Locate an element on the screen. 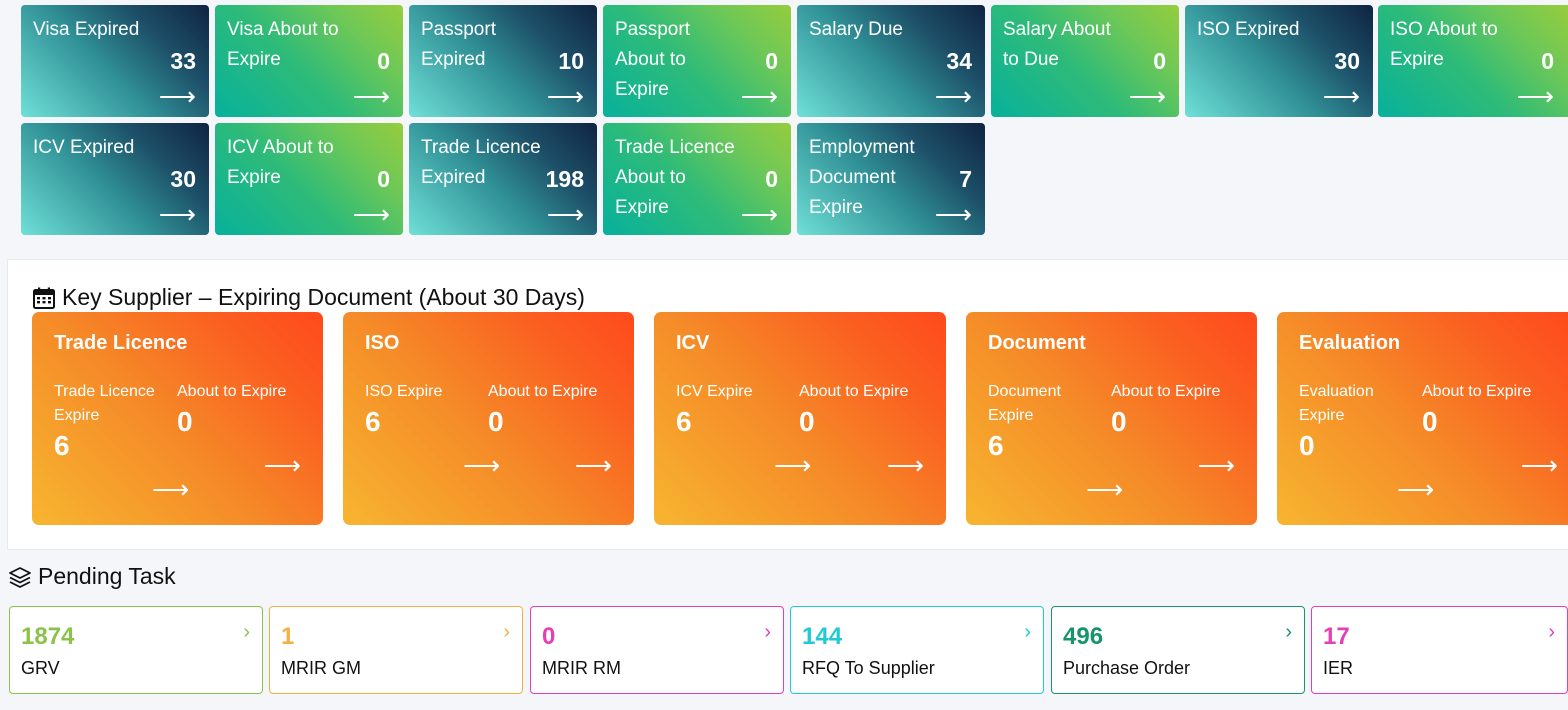 The width and height of the screenshot is (1568, 710). tile-label: Trade Licence Expired is located at coordinates (481, 162).